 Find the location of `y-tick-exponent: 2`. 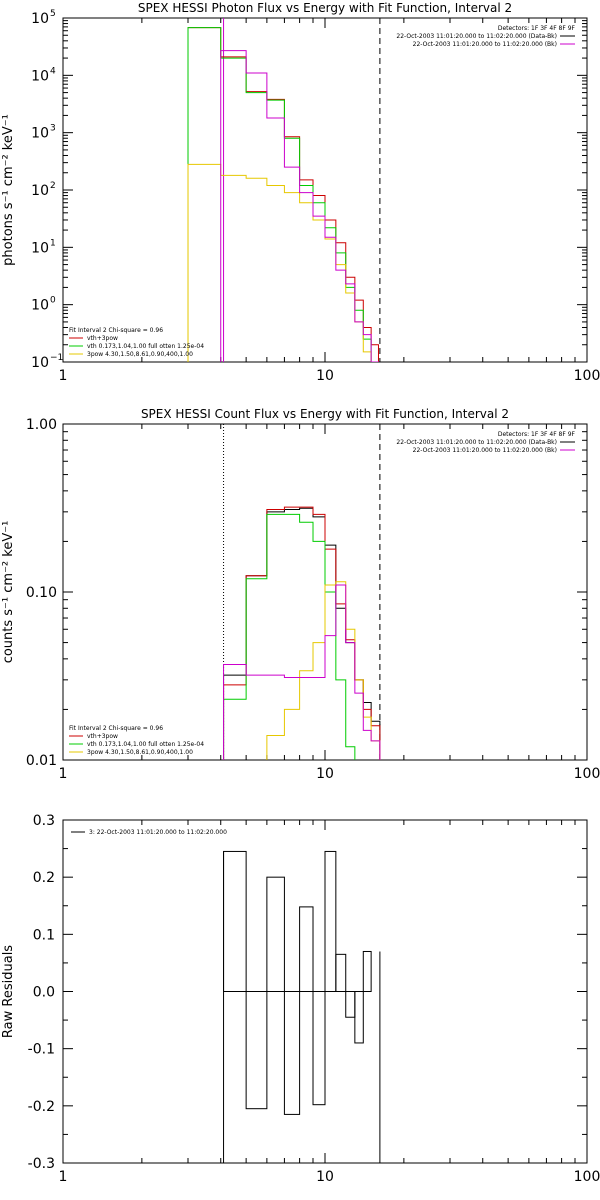

y-tick-exponent: 2 is located at coordinates (53, 186).